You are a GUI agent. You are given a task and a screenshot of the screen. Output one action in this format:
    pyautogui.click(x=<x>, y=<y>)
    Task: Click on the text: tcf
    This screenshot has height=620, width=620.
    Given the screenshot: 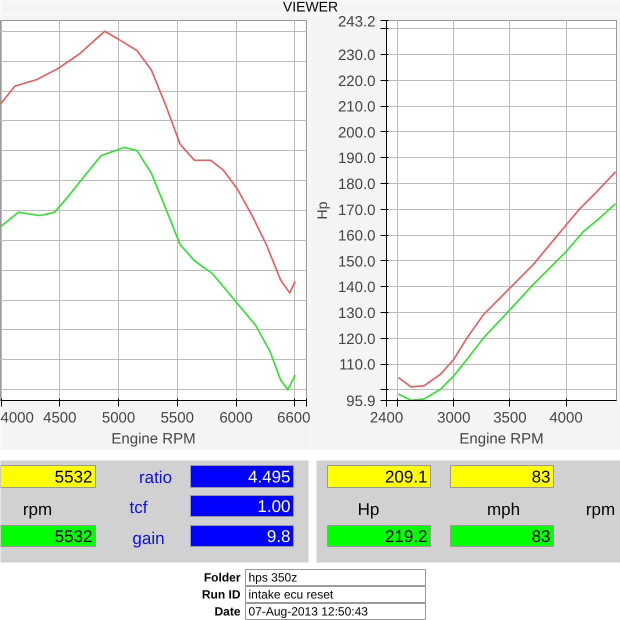 What is the action you would take?
    pyautogui.click(x=139, y=507)
    